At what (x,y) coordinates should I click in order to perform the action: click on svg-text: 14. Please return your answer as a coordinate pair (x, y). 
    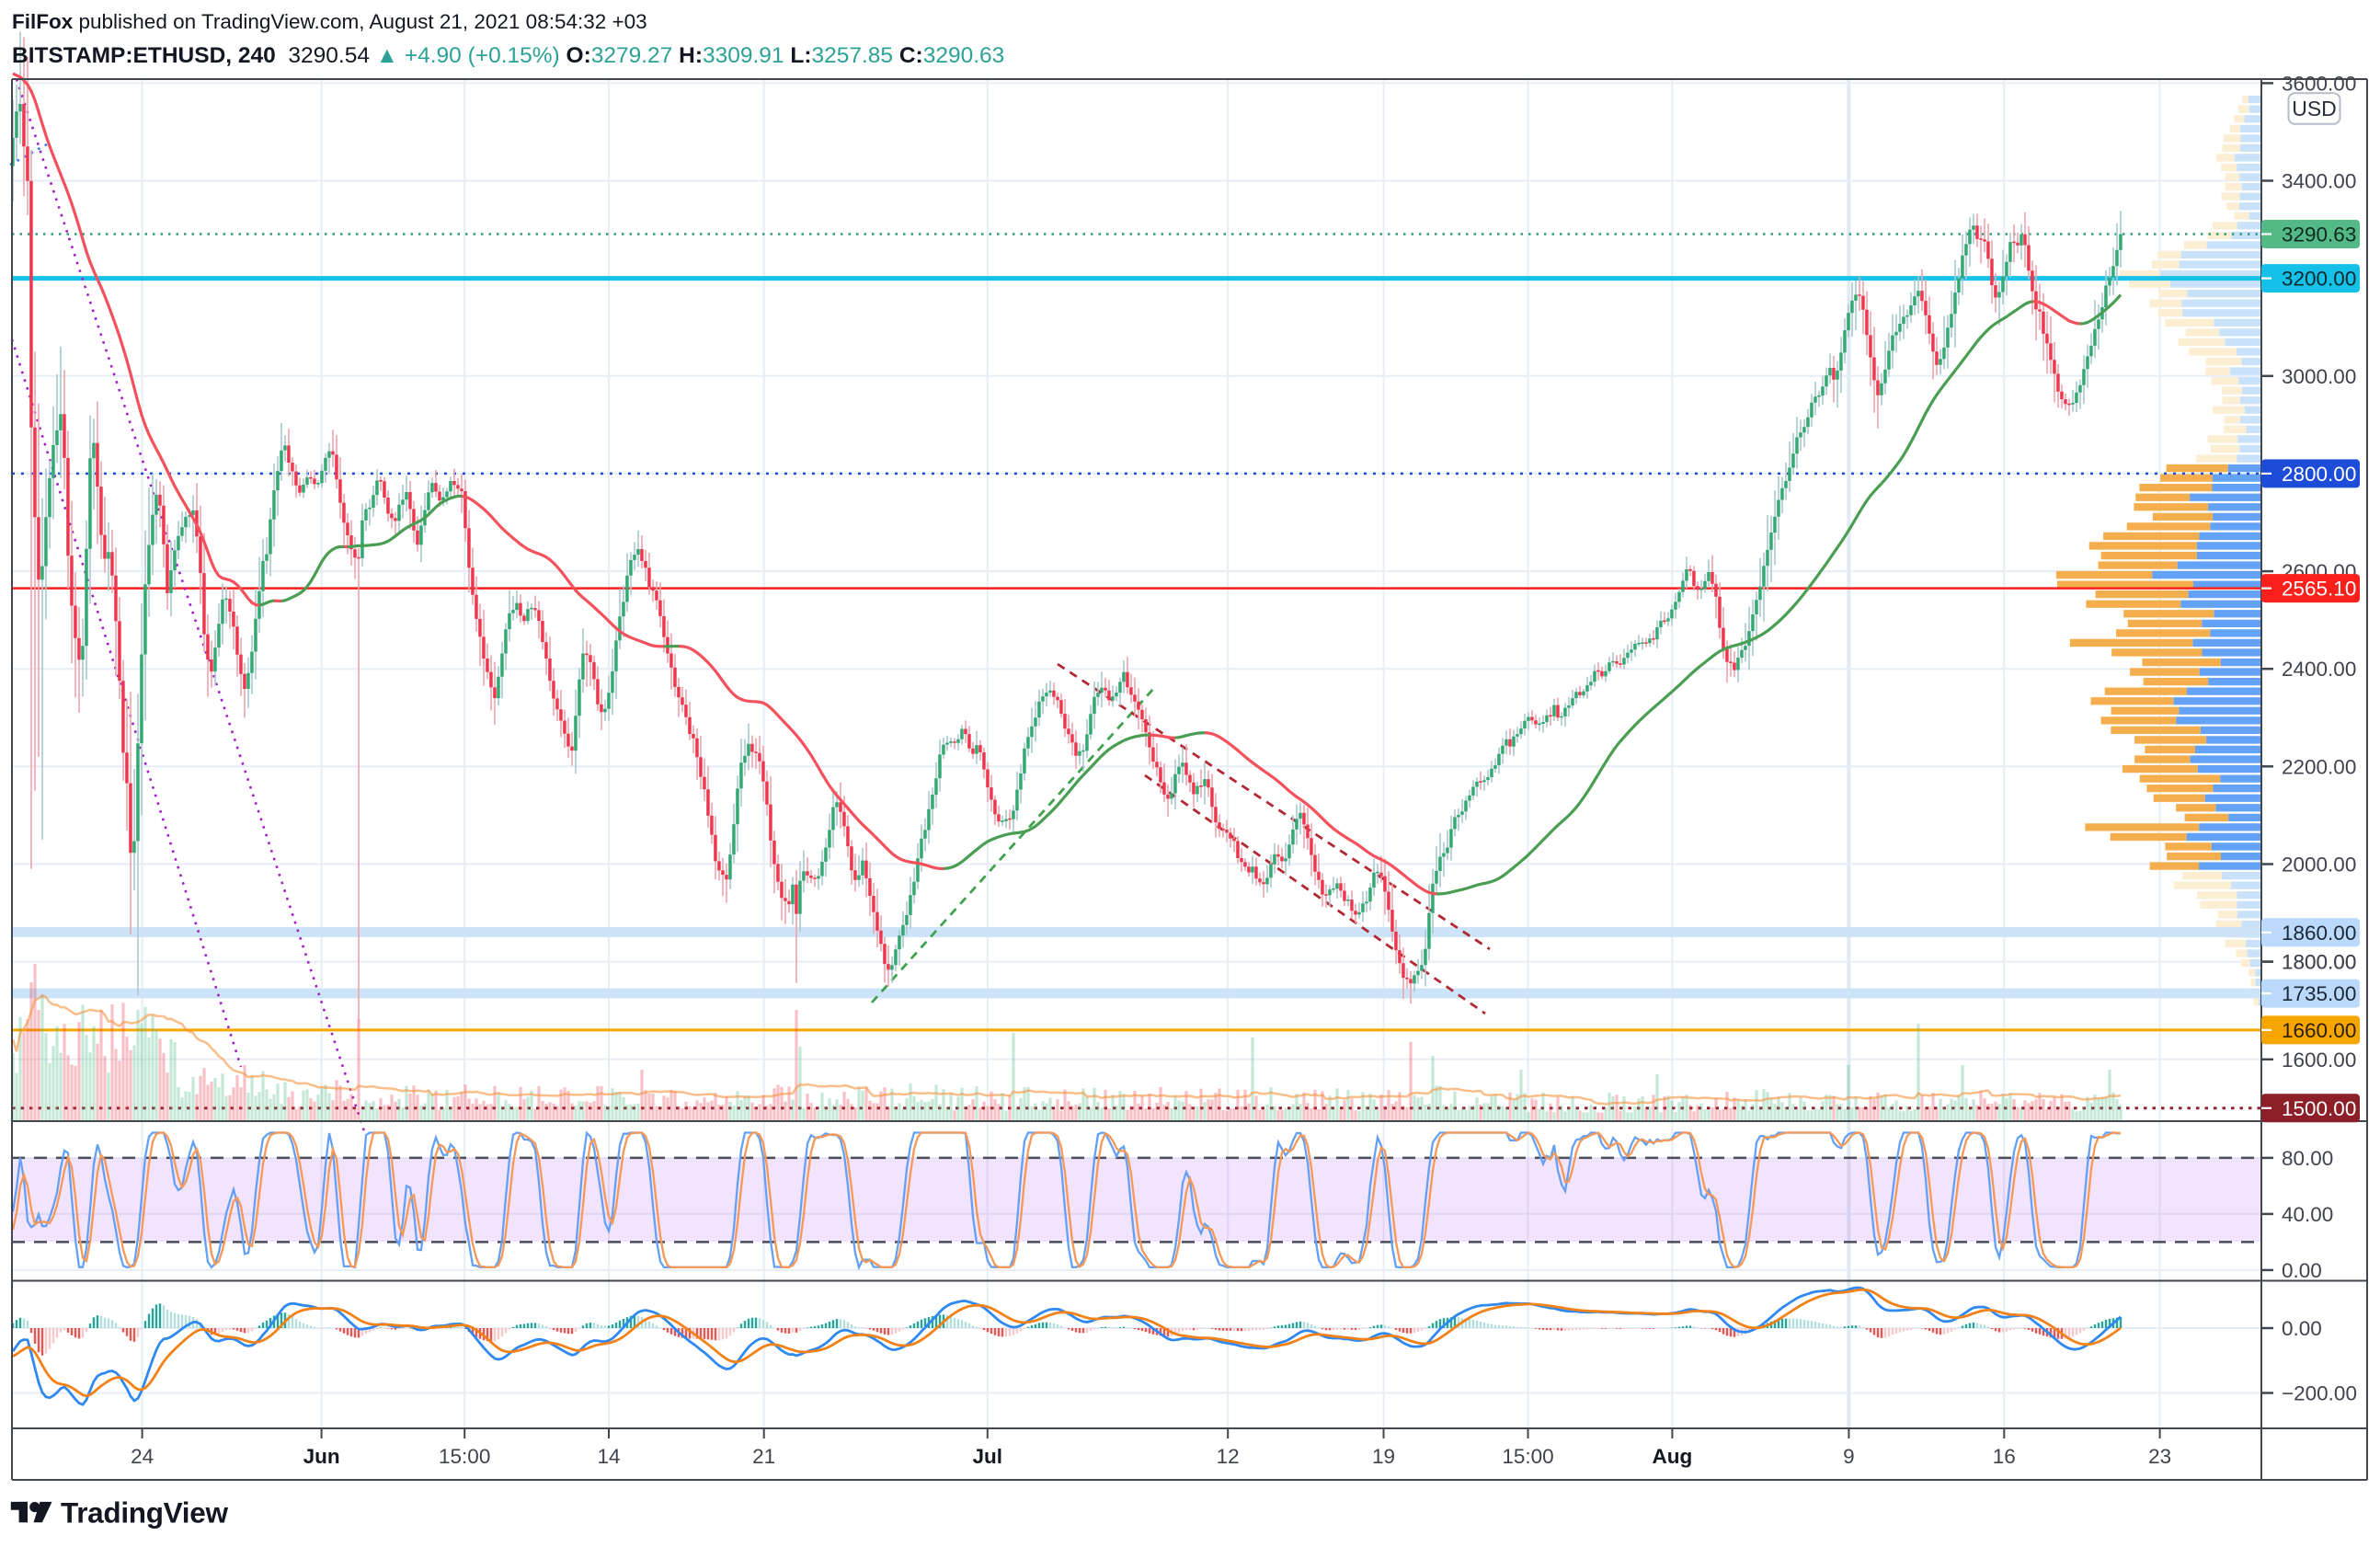
    Looking at the image, I should click on (608, 1456).